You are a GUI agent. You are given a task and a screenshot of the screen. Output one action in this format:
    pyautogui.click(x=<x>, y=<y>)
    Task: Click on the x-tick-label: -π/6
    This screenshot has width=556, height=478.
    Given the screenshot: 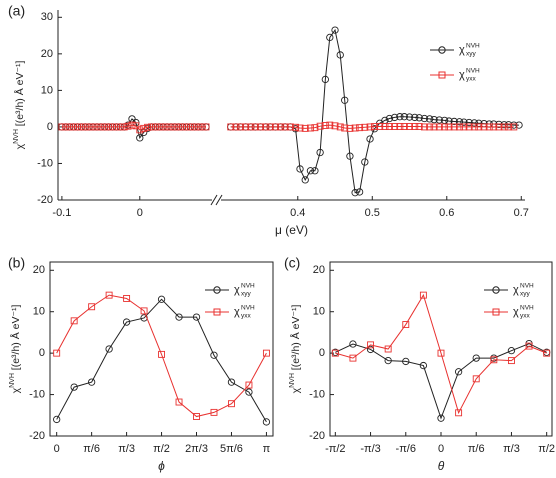 What is the action you would take?
    pyautogui.click(x=406, y=449)
    